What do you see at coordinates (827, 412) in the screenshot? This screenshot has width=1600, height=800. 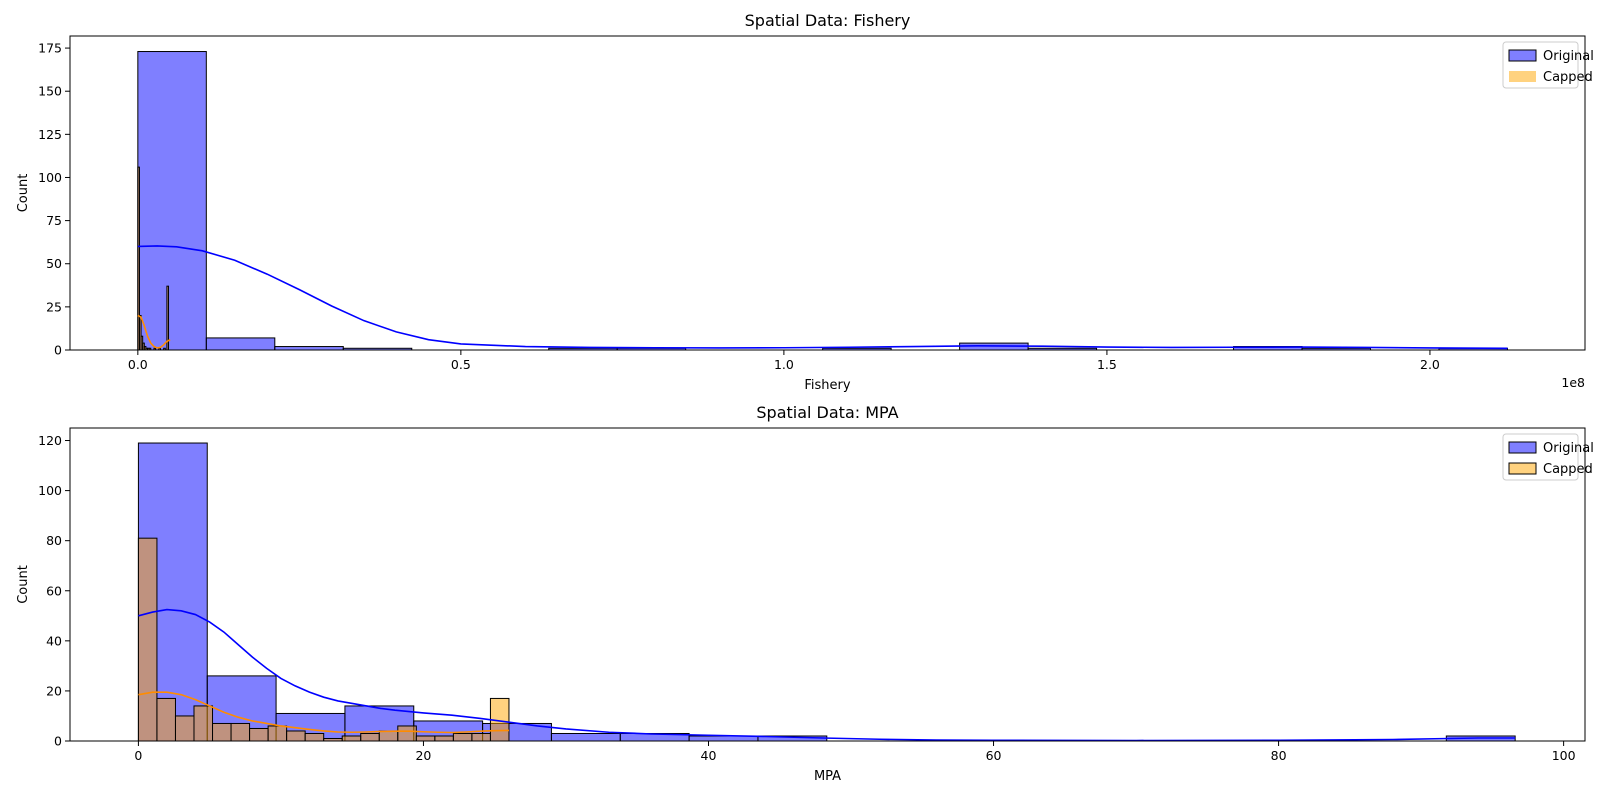 I see `chart-title: Spatial Data: MPA` at bounding box center [827, 412].